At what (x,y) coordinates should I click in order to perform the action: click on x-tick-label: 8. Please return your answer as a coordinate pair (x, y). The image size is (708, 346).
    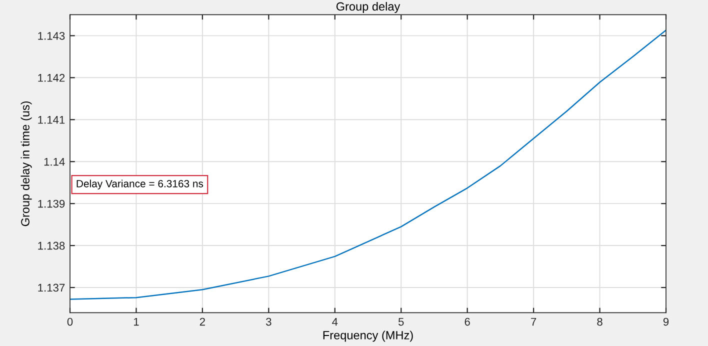
    Looking at the image, I should click on (599, 322).